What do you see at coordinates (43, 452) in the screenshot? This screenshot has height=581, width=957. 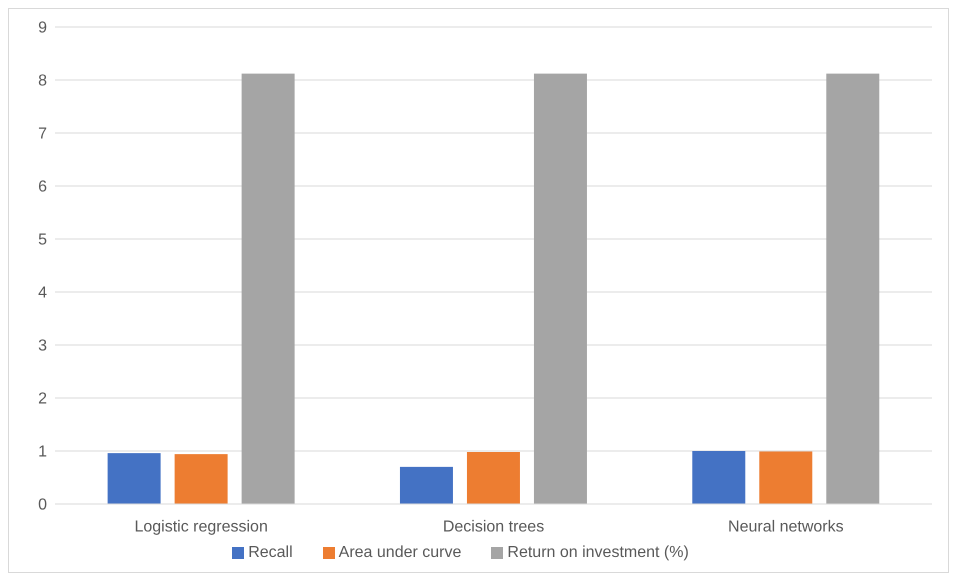 I see `y-tick-label: 1` at bounding box center [43, 452].